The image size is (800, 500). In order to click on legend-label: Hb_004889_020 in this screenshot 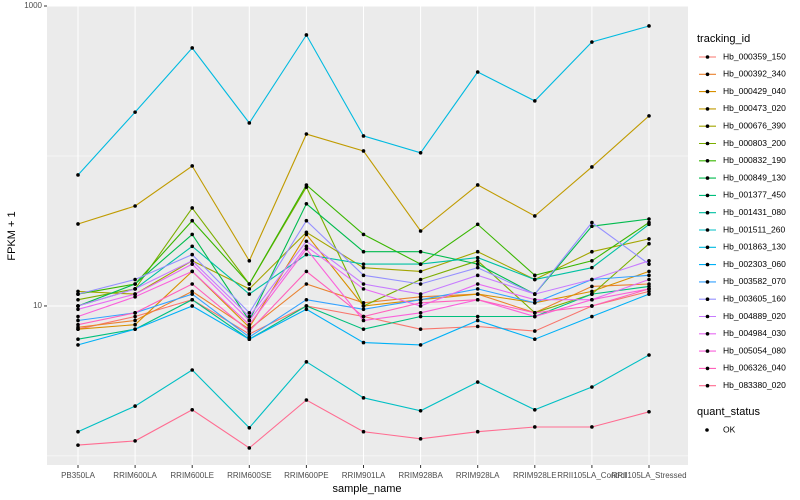, I will do `click(754, 316)`.